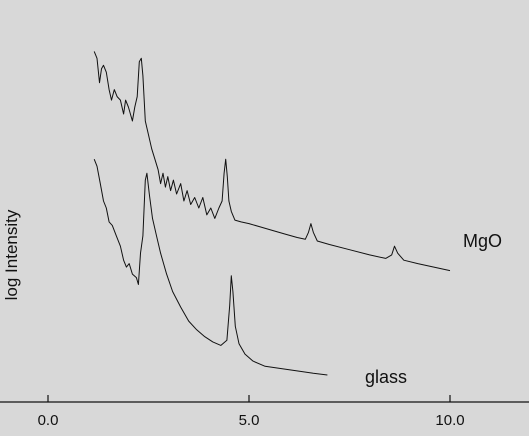 The image size is (529, 436). Describe the element at coordinates (449, 420) in the screenshot. I see `x-tick-label-2: 10.0` at that location.